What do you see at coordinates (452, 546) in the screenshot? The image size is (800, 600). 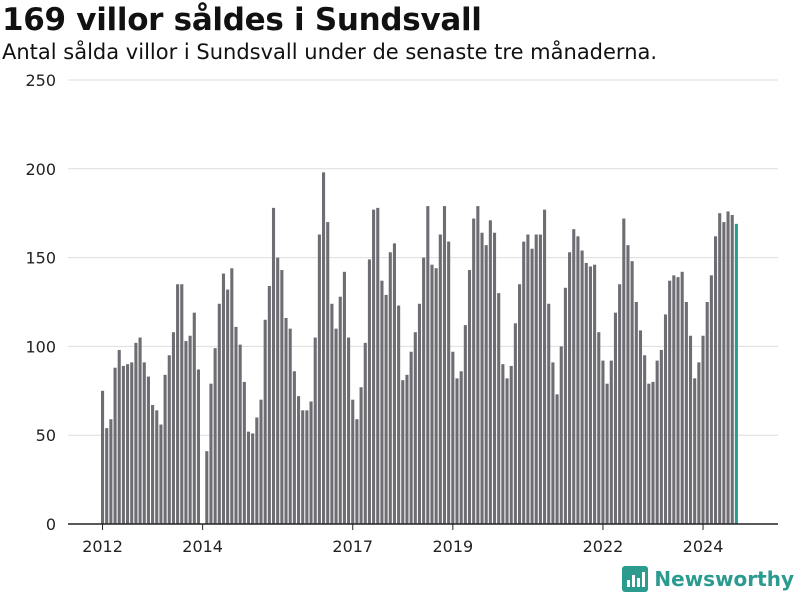 I see `x-tick-label: 2019` at bounding box center [452, 546].